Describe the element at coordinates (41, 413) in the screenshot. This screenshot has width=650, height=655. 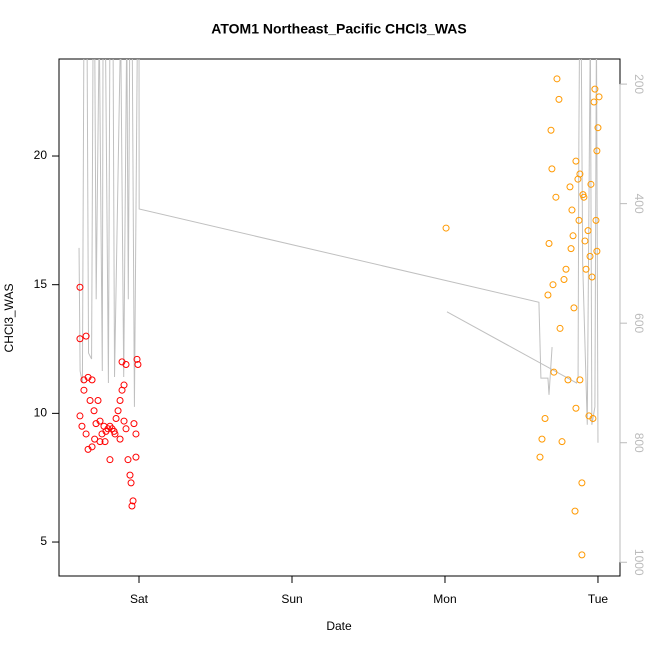
I see `y-tick-label: 10` at that location.